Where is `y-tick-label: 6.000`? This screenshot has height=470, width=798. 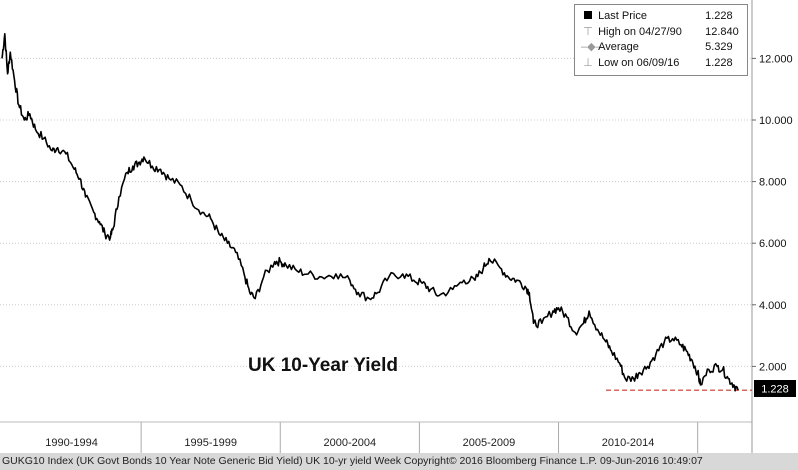 y-tick-label: 6.000 is located at coordinates (773, 244).